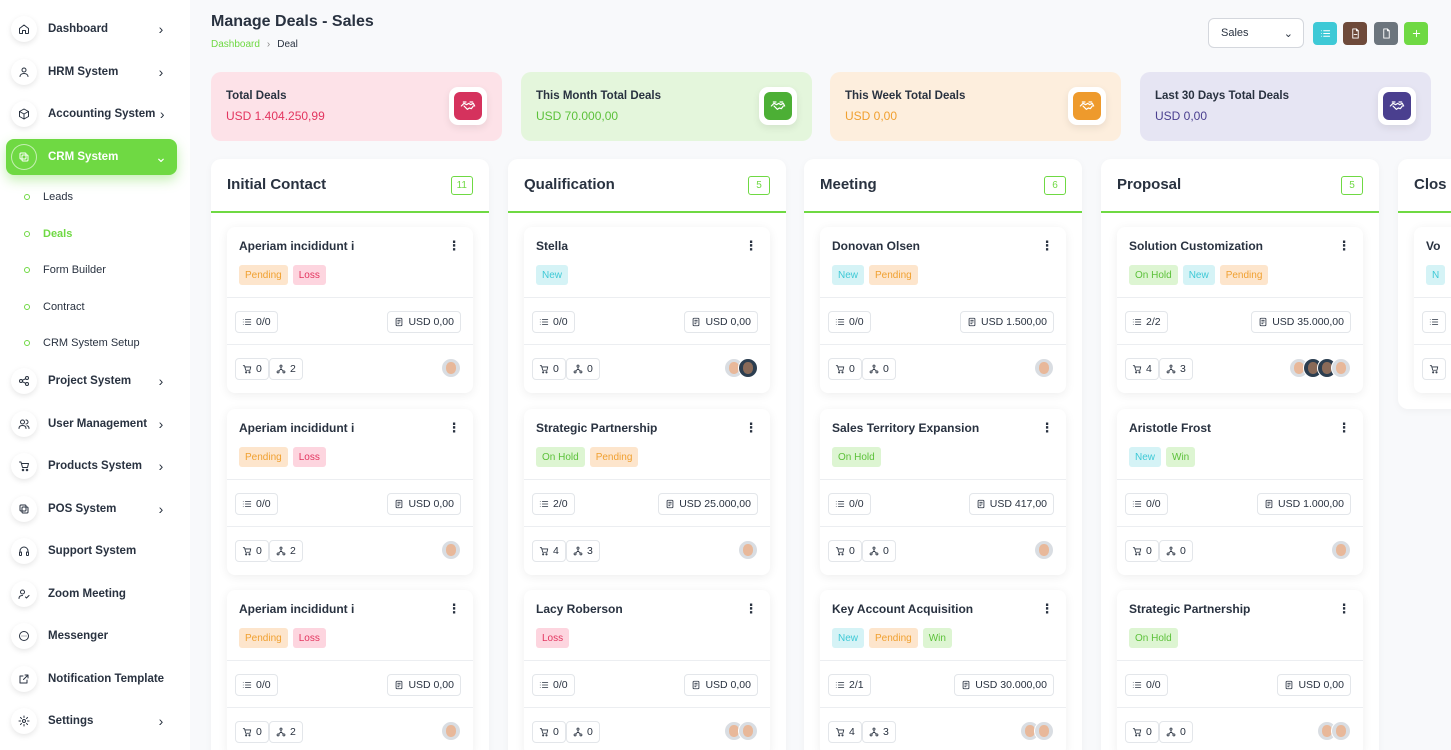 Image resolution: width=1451 pixels, height=750 pixels. I want to click on deal-title: Sales Territory Expansion, so click(906, 428).